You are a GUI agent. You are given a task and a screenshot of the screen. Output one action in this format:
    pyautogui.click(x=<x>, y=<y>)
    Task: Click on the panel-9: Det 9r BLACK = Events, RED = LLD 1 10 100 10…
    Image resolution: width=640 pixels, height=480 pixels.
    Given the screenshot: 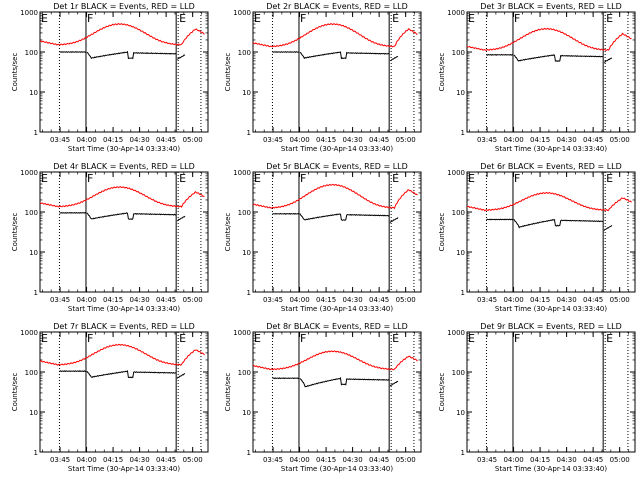 What is the action you would take?
    pyautogui.click(x=537, y=397)
    